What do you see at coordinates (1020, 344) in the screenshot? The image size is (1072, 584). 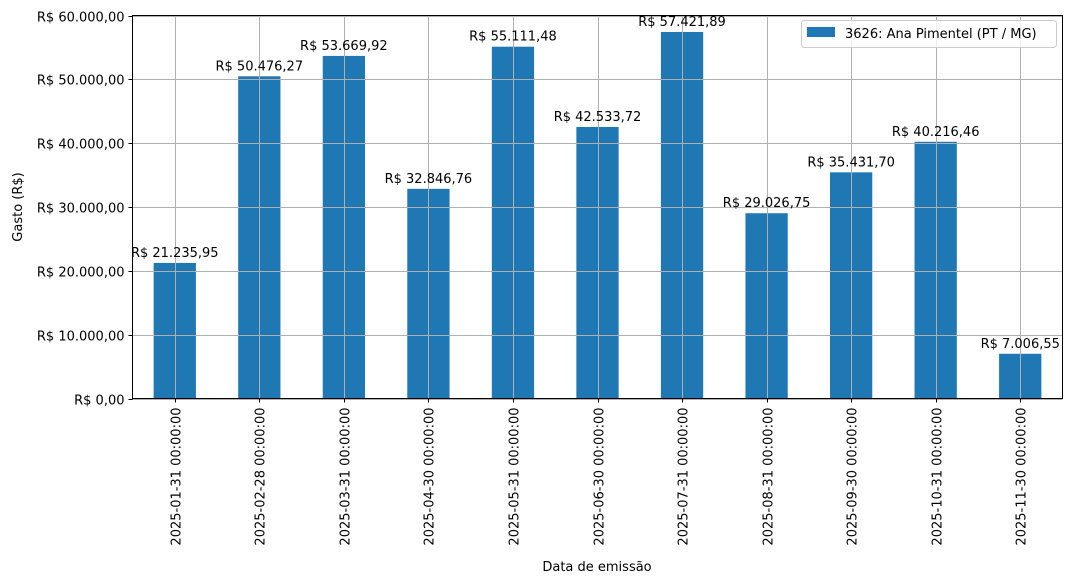 I see `bar-value-label: R$ 7.006,55` at bounding box center [1020, 344].